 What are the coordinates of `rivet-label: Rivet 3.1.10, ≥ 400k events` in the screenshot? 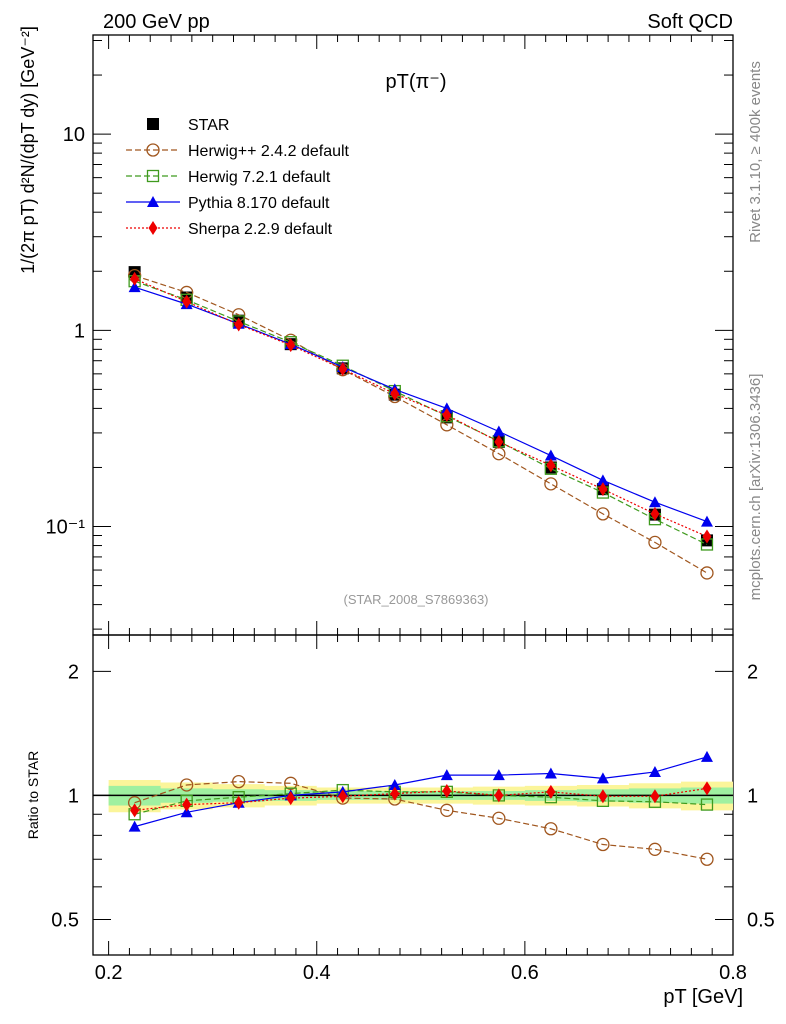 It's located at (755, 152).